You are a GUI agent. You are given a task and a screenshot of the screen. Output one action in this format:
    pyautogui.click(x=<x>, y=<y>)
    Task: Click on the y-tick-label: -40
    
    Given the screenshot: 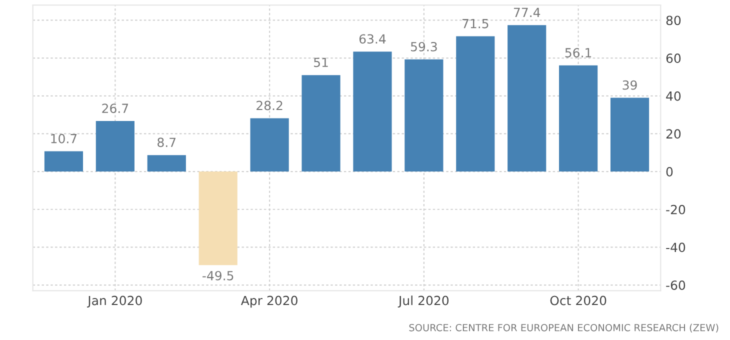 What is the action you would take?
    pyautogui.click(x=676, y=247)
    